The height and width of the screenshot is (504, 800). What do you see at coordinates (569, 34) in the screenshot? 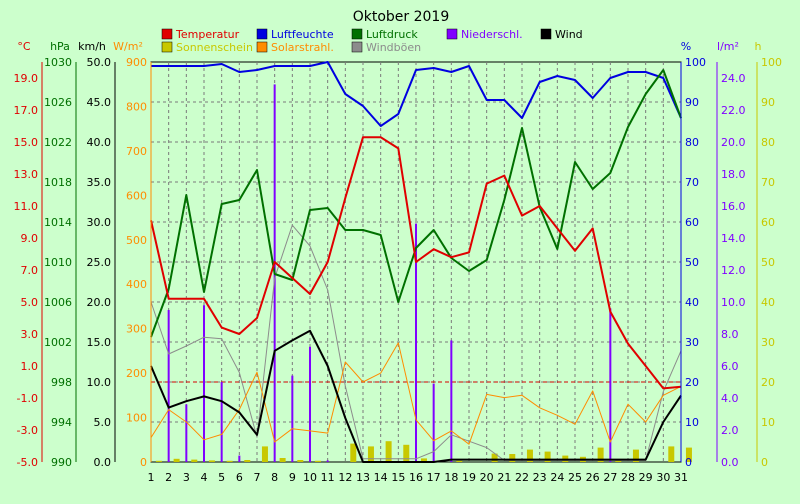
I see `legend-label-wind: Wind` at bounding box center [569, 34].